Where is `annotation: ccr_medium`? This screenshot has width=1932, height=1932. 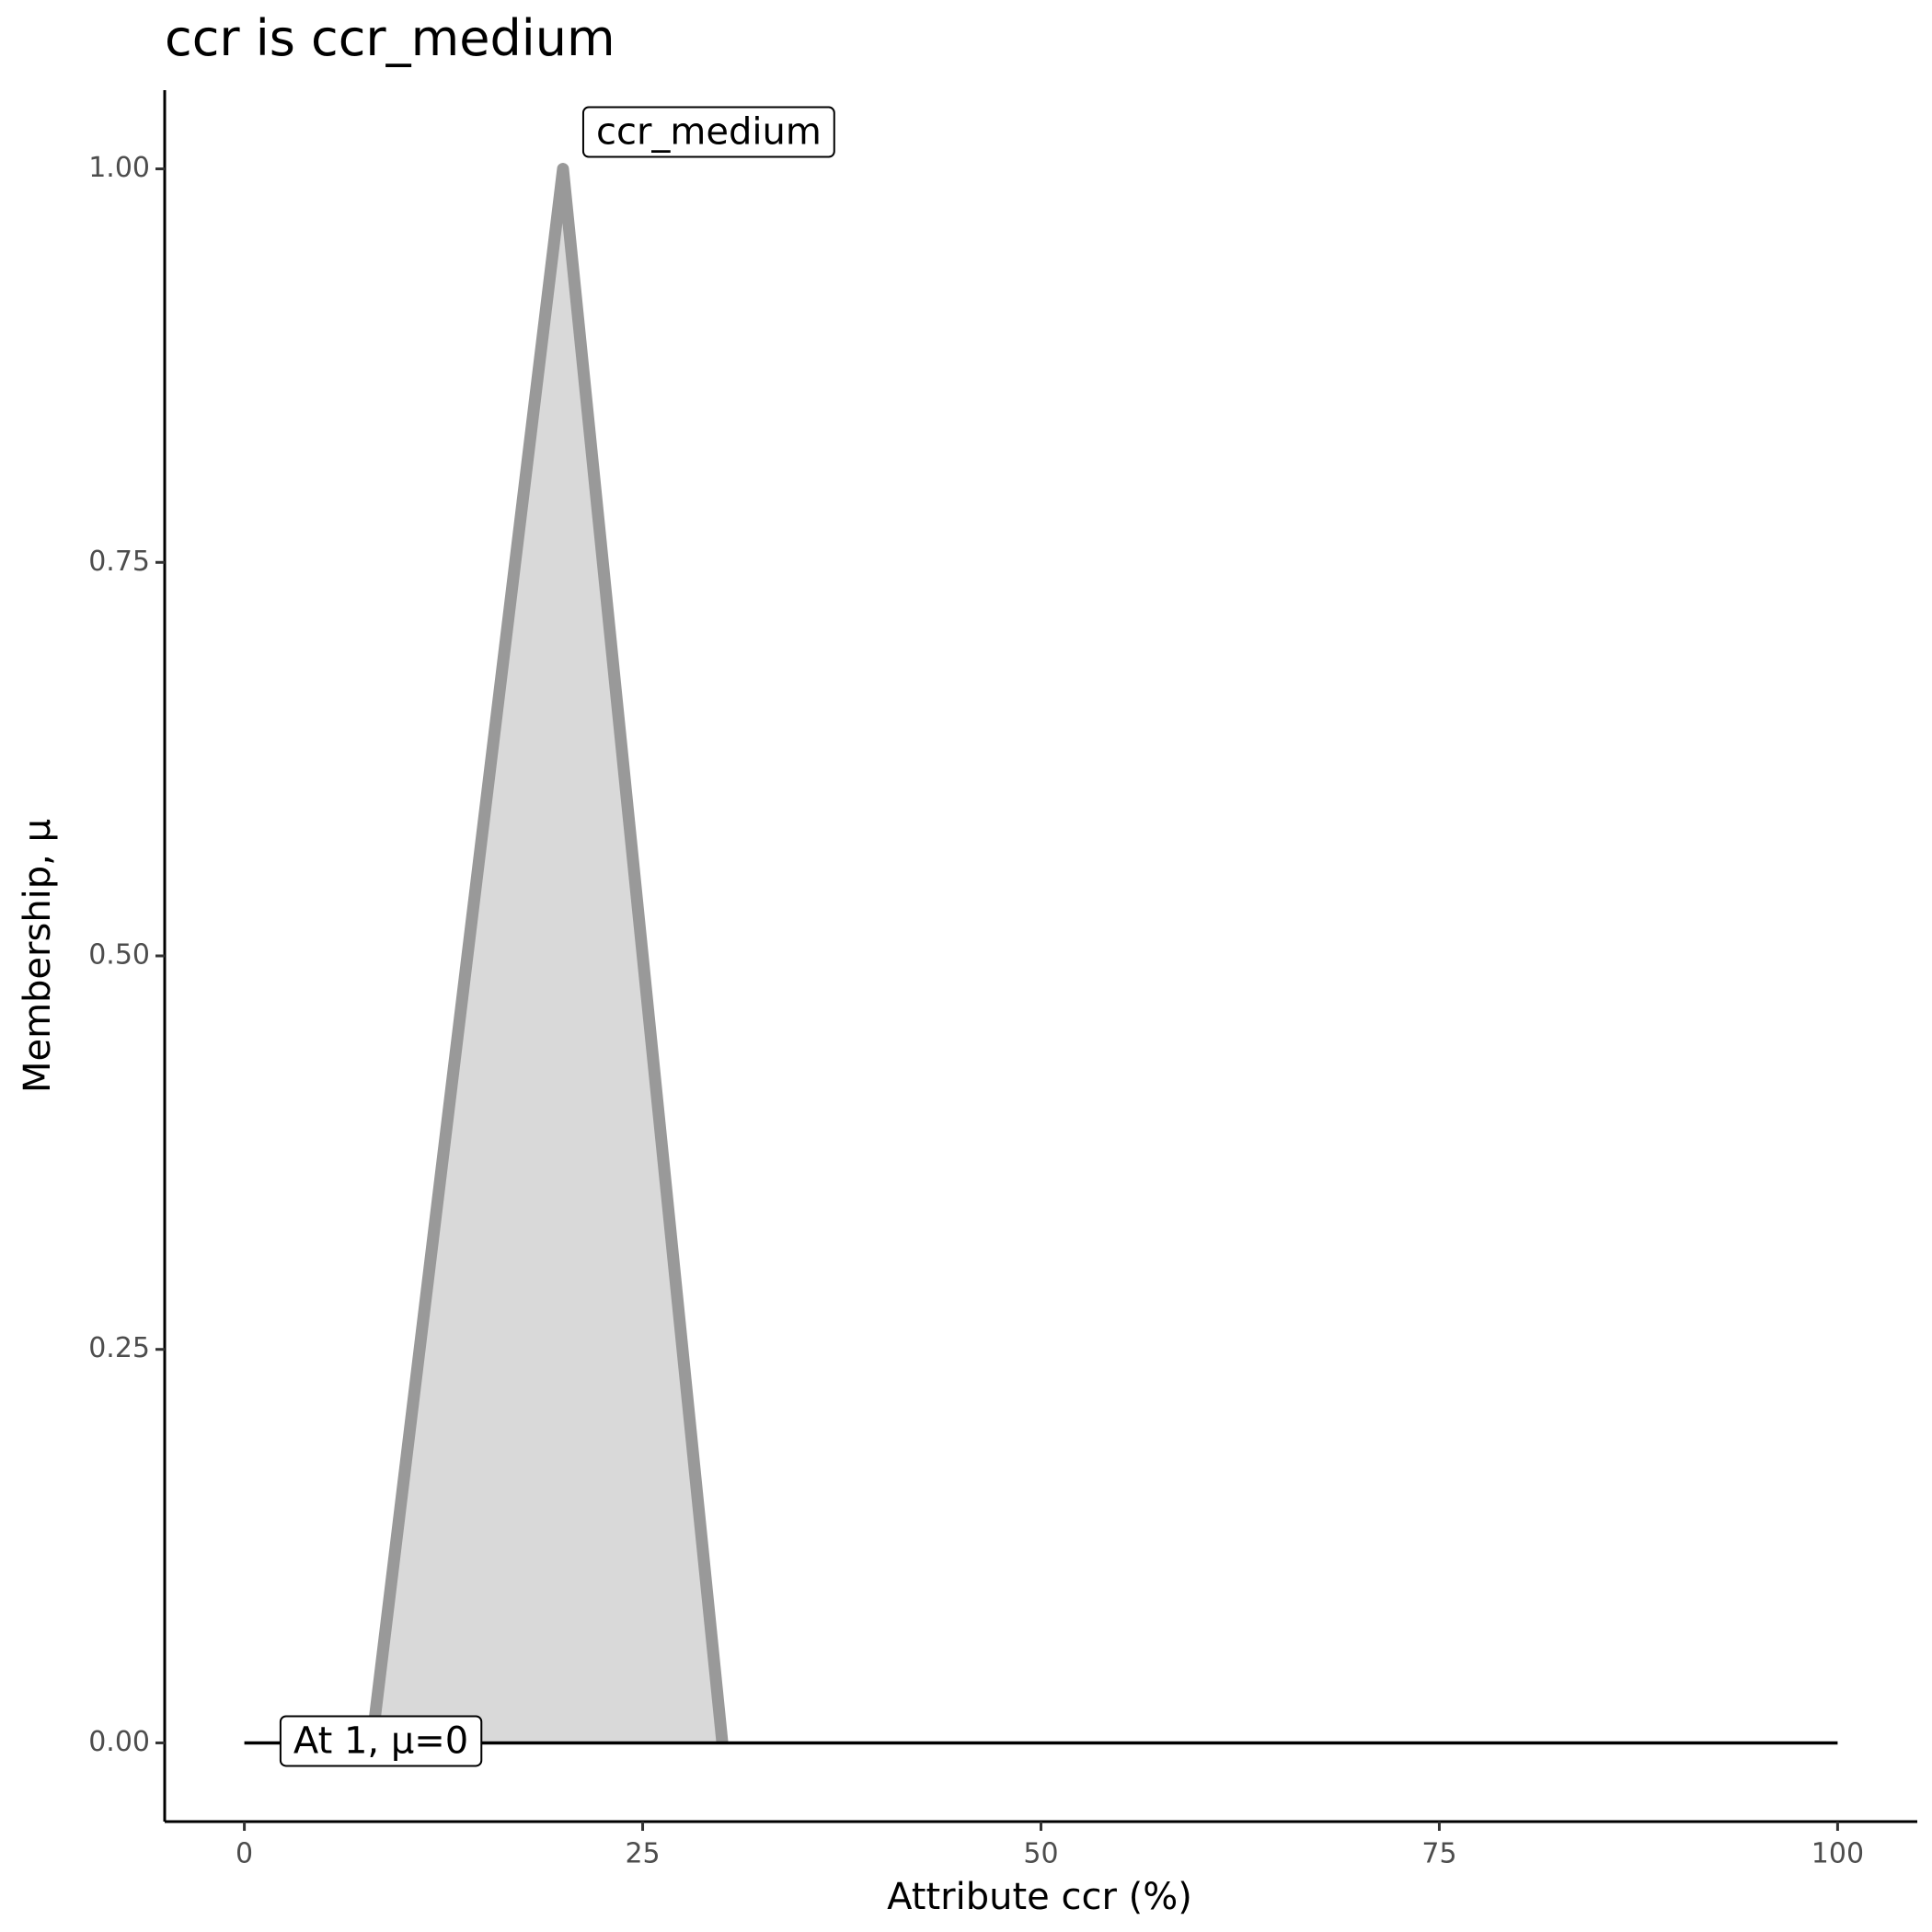
annotation: ccr_medium is located at coordinates (708, 132).